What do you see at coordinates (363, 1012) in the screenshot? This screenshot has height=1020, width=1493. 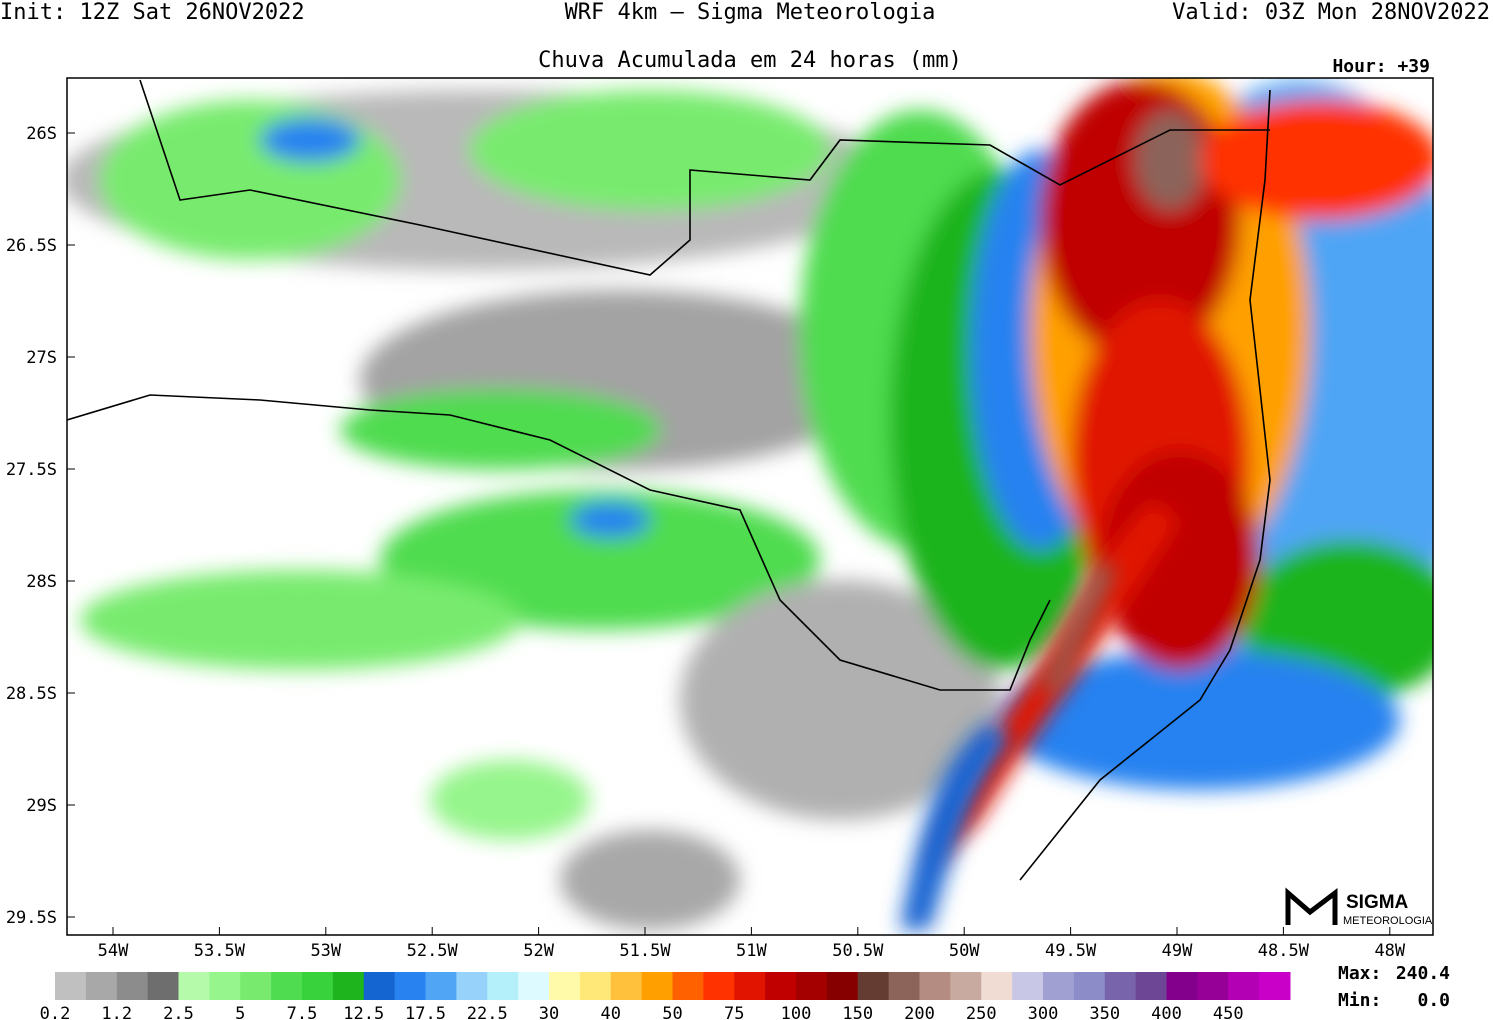 I see `colorbar-label: 12.5` at bounding box center [363, 1012].